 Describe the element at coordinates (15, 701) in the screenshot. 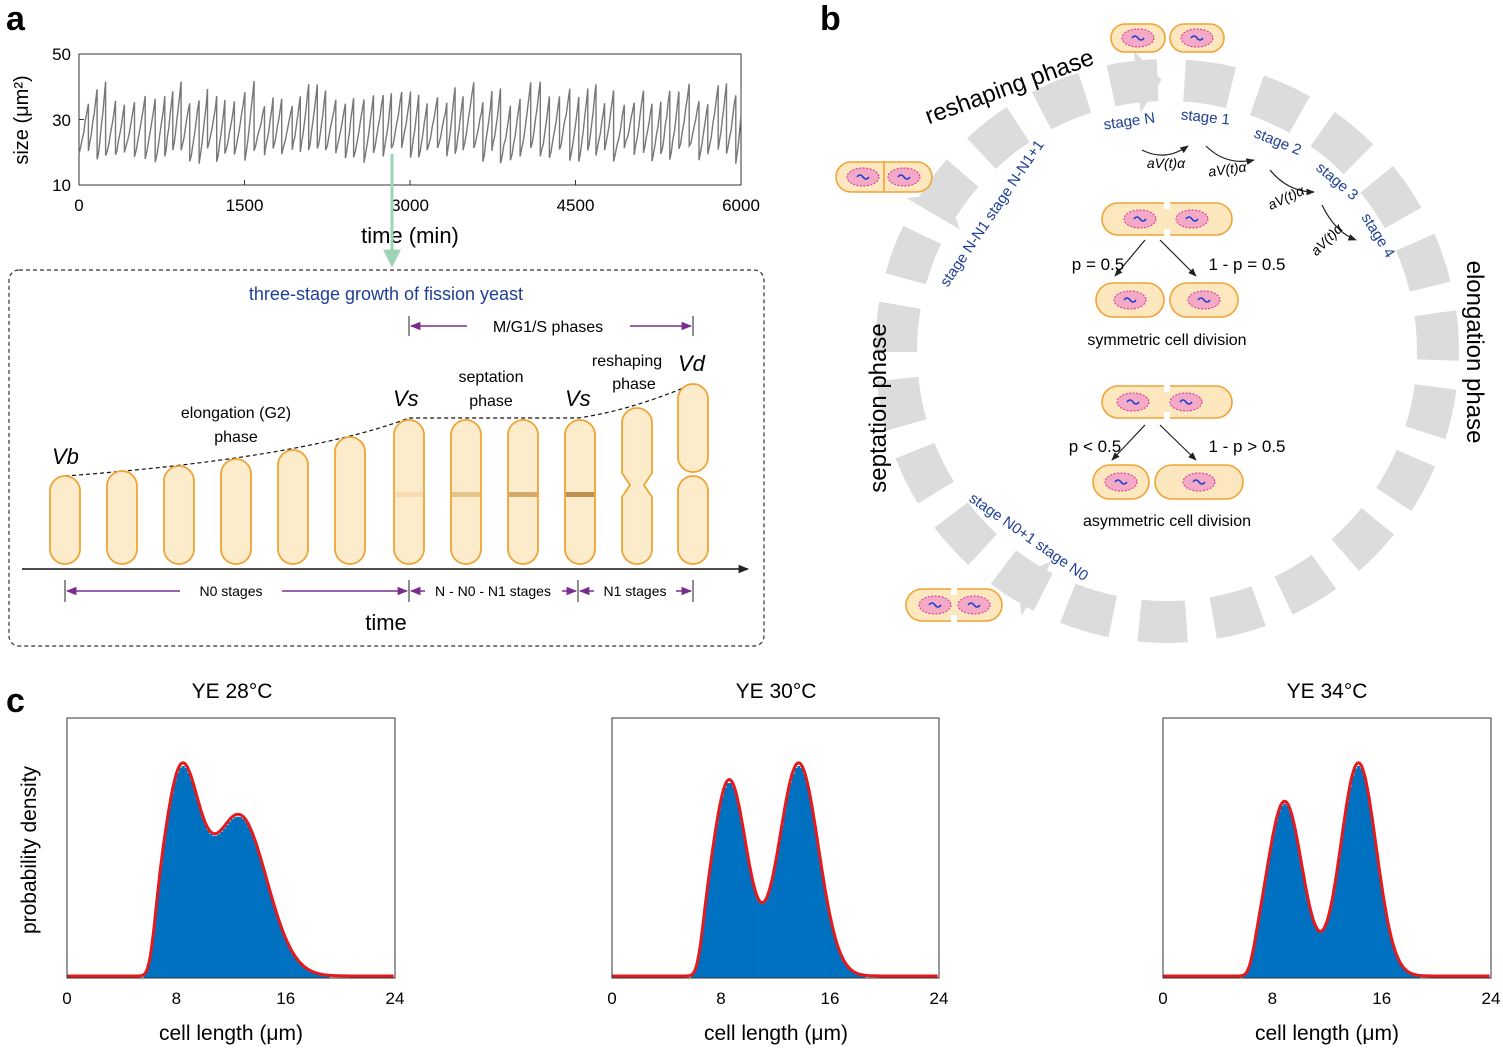

I see `panel-c-label: c` at that location.